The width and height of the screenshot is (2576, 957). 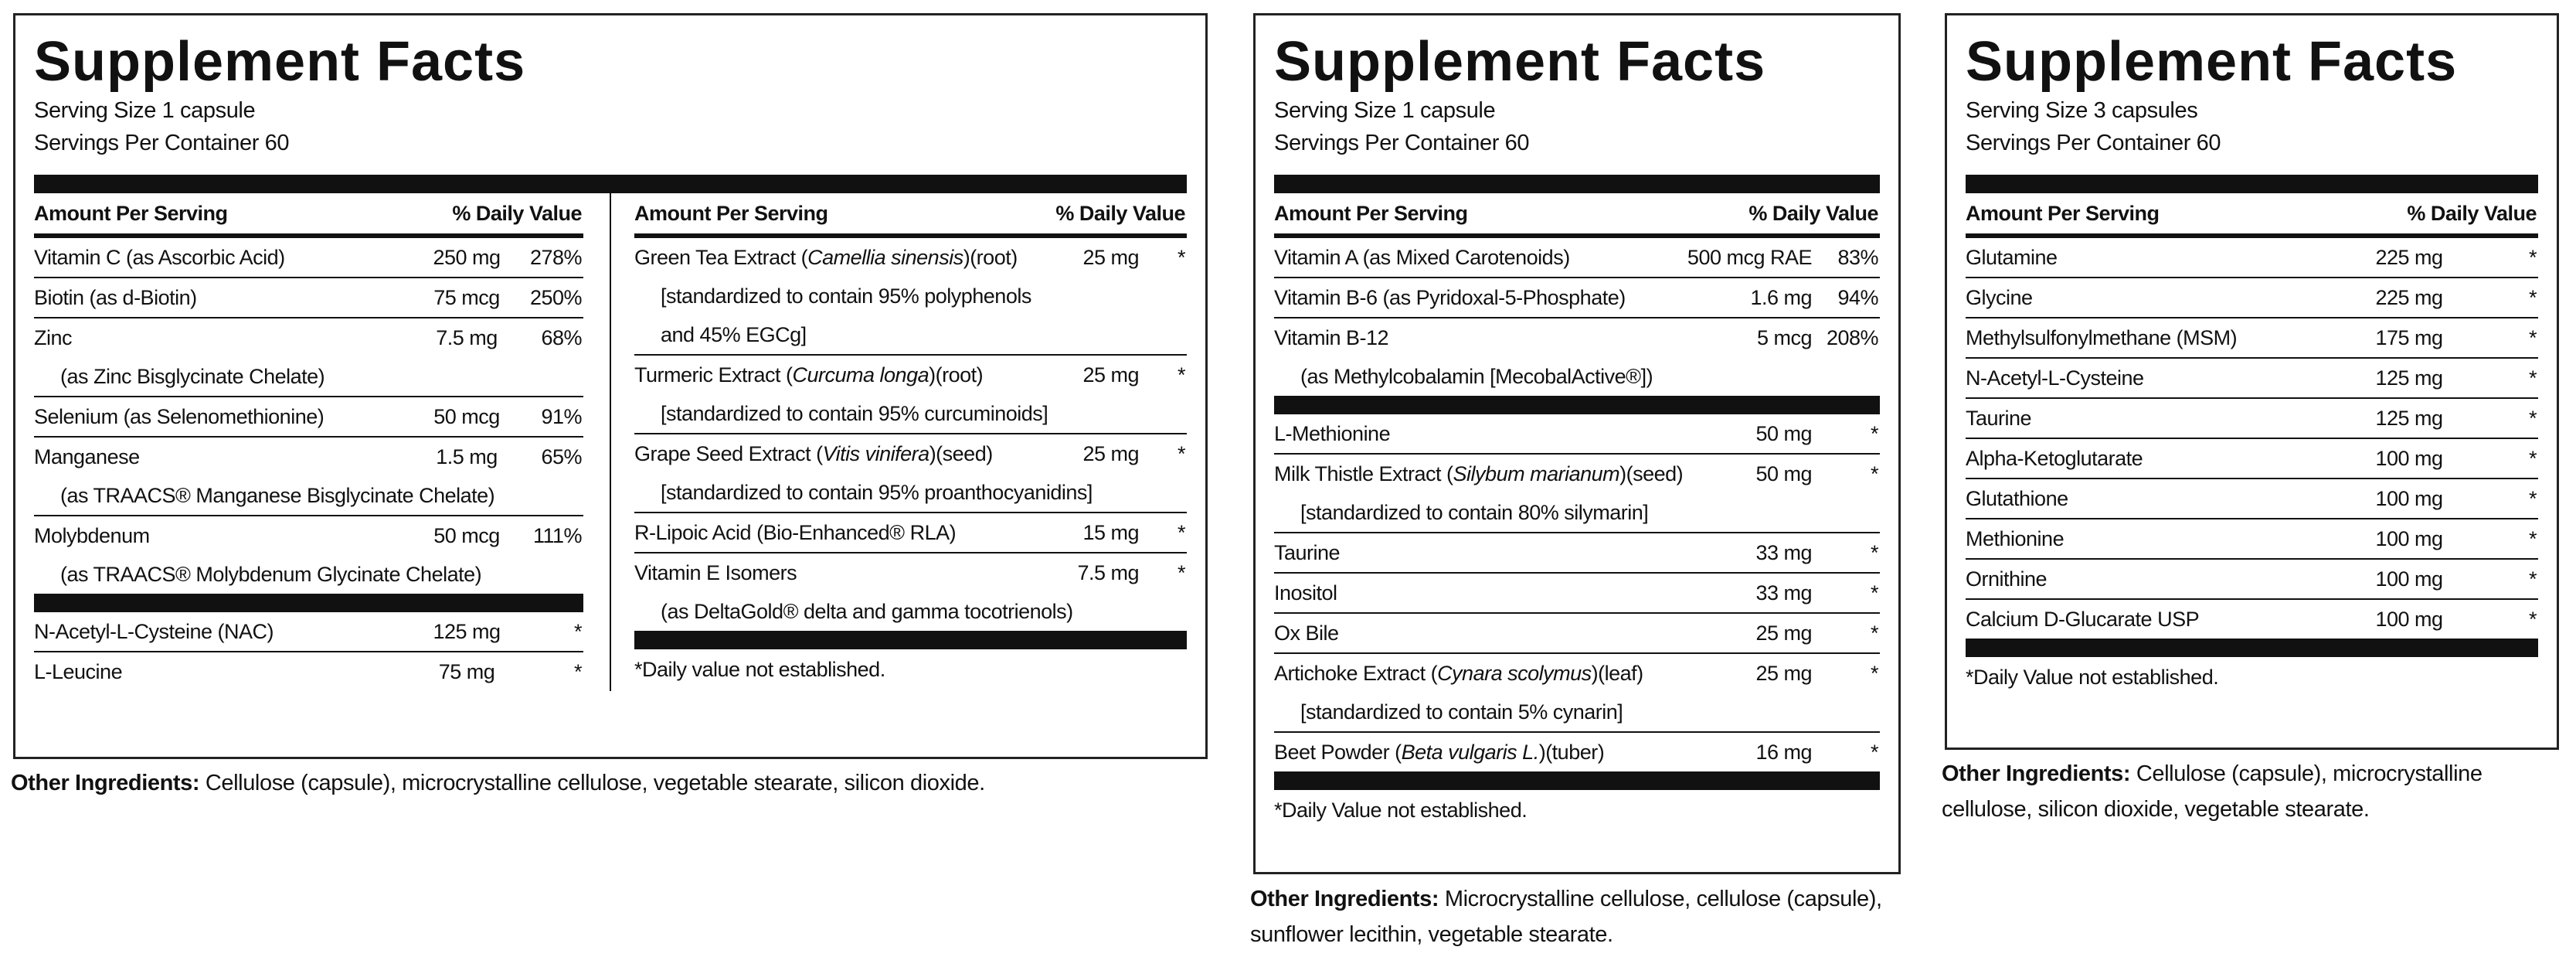 I want to click on nutrient-row: N-Acetyl-L-Cysteine (NAC) 125 mg *, so click(x=308, y=632).